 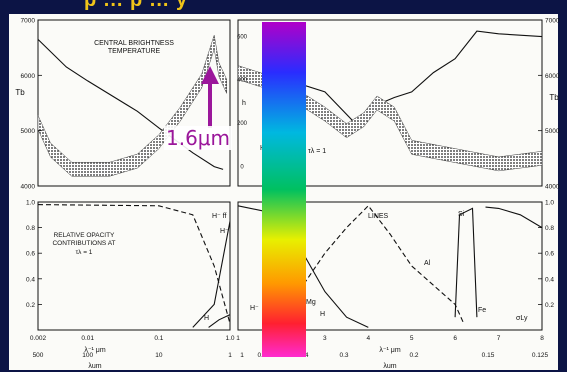 I want to click on ytick-label-ll-0: 1.0, so click(x=30, y=203).